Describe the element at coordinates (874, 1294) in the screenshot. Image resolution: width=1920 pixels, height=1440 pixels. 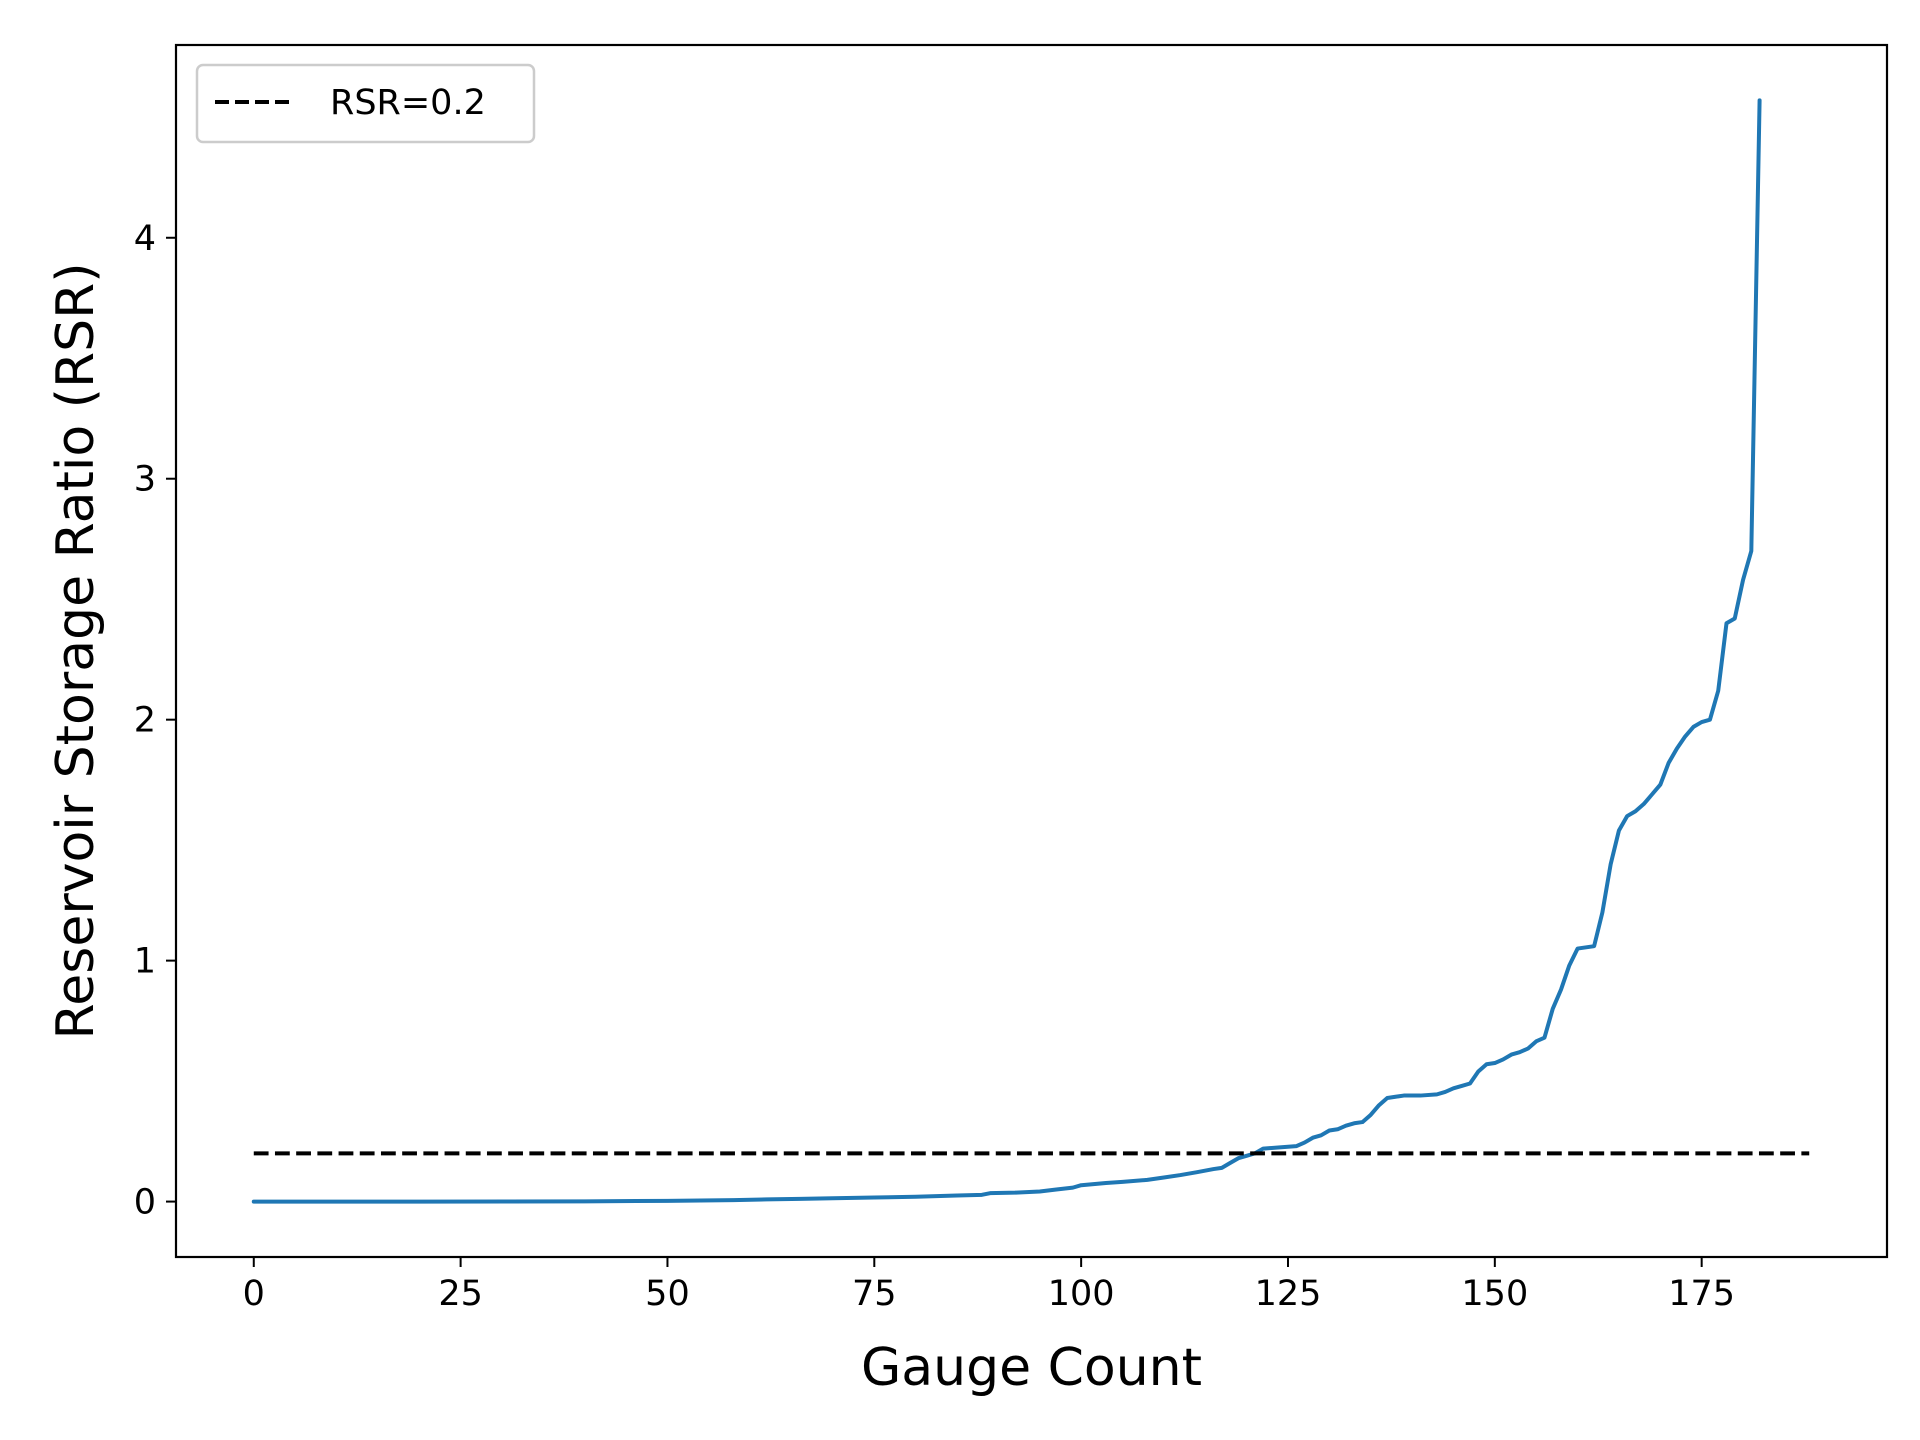
I see `x-tick-label: 75` at that location.